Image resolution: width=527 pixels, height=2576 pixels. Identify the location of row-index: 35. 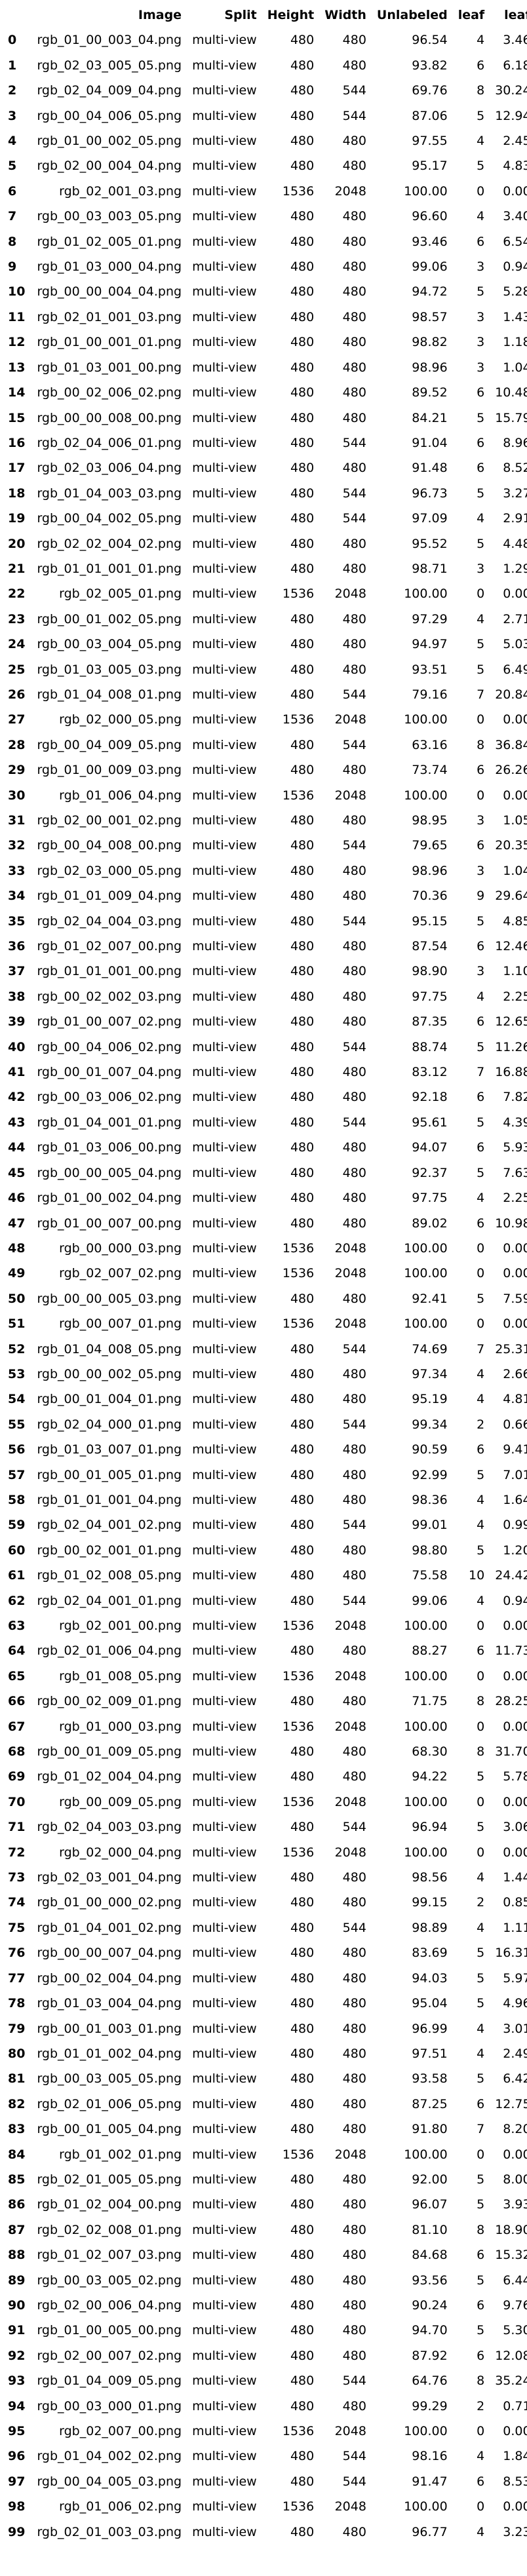
(17, 921).